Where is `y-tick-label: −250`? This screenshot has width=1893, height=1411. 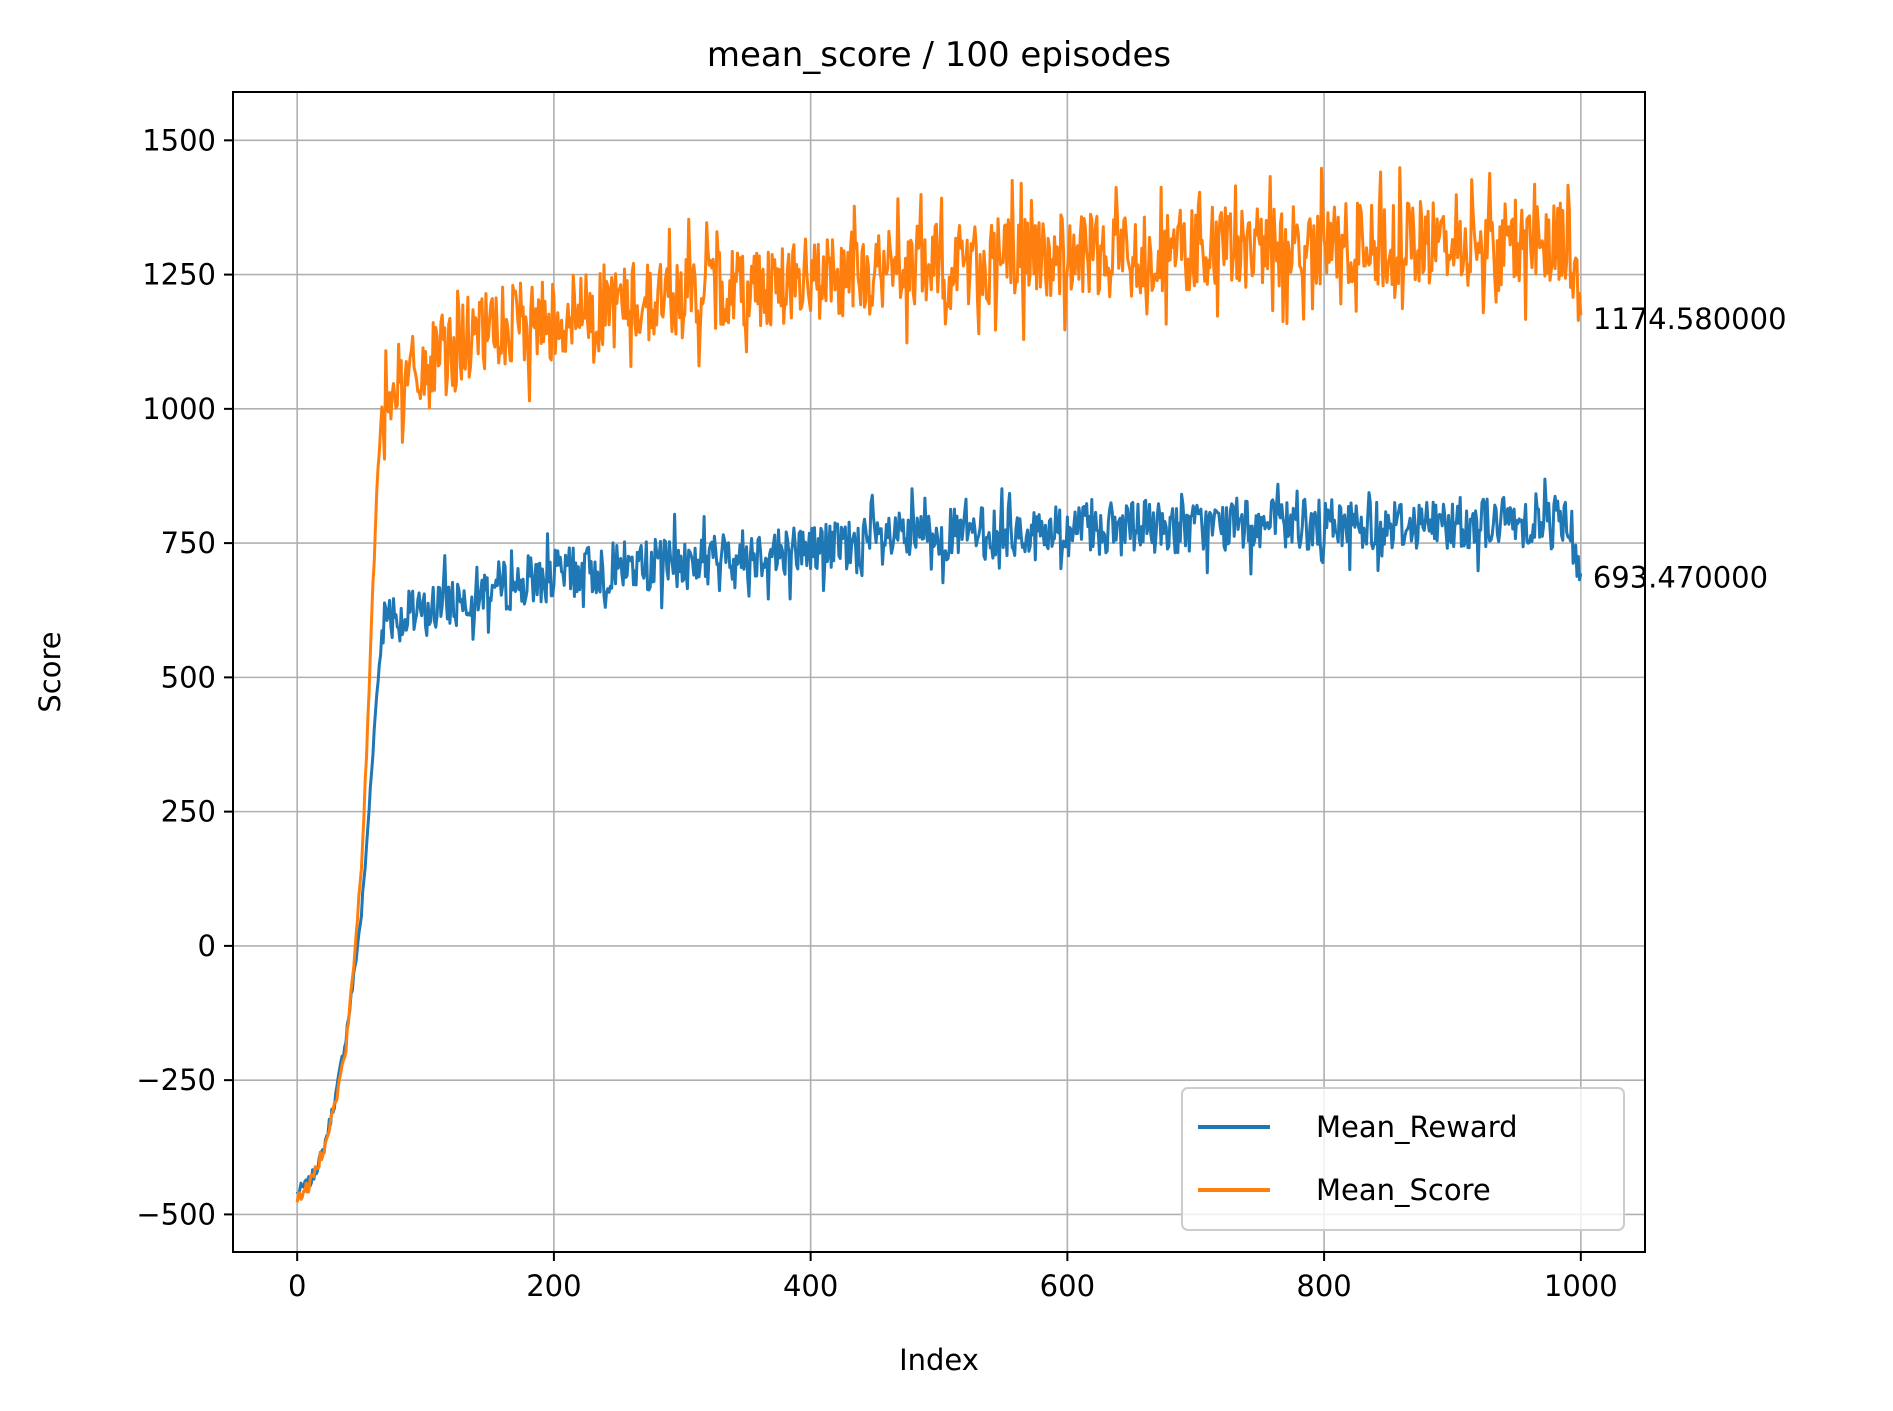
y-tick-label: −250 is located at coordinates (176, 1080).